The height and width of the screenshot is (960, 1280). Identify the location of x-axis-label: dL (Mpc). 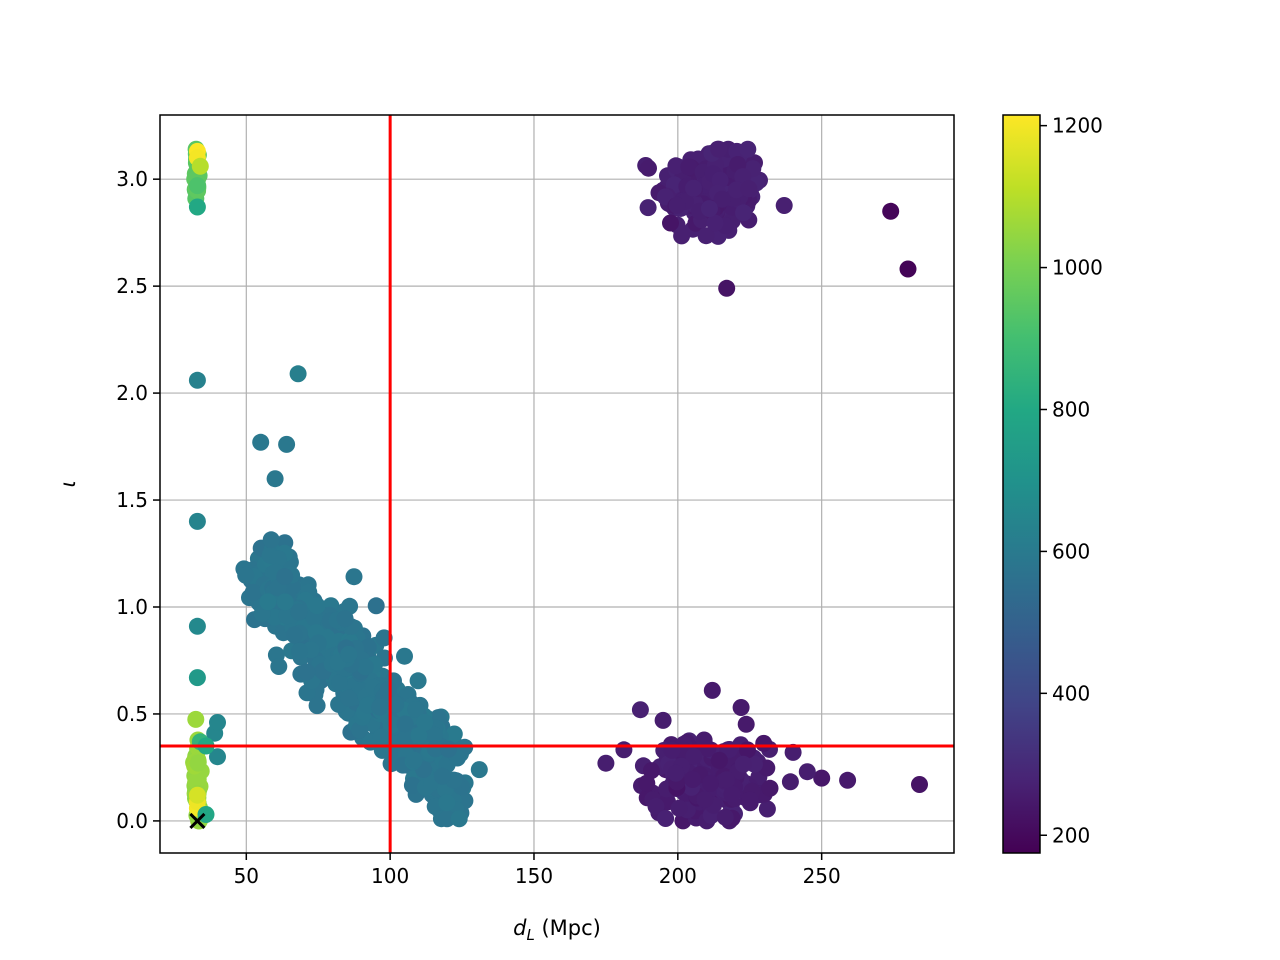
(557, 930).